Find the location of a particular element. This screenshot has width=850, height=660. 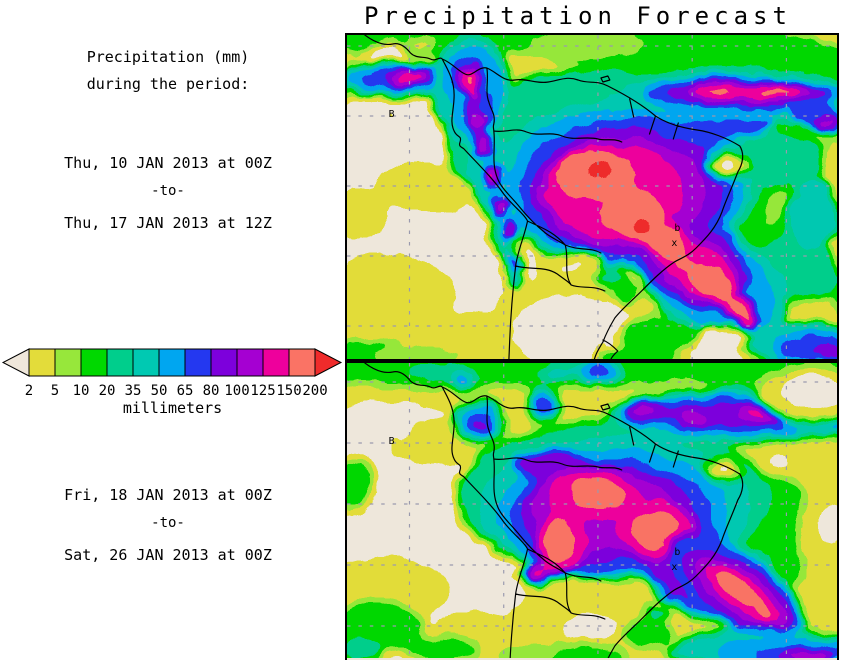

colorbar-tick: 125 is located at coordinates (262, 391).